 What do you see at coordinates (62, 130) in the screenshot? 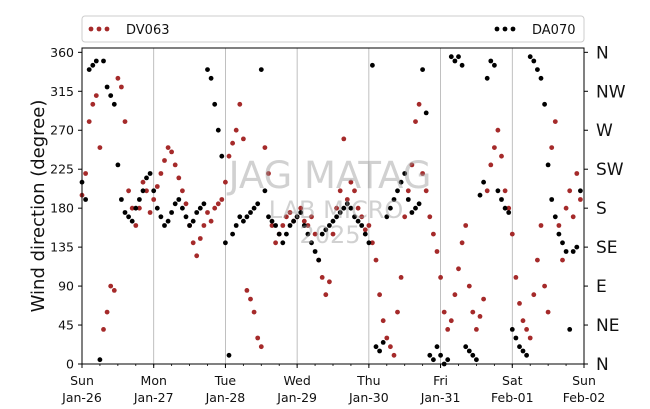
I see `y-tick-label: 270` at bounding box center [62, 130].